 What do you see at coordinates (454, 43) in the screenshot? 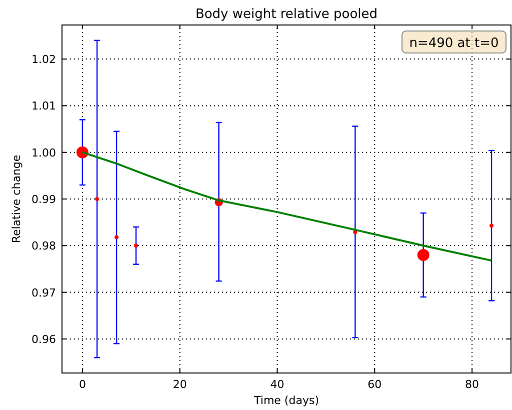
I see `annotation: n=490 at t=0` at bounding box center [454, 43].